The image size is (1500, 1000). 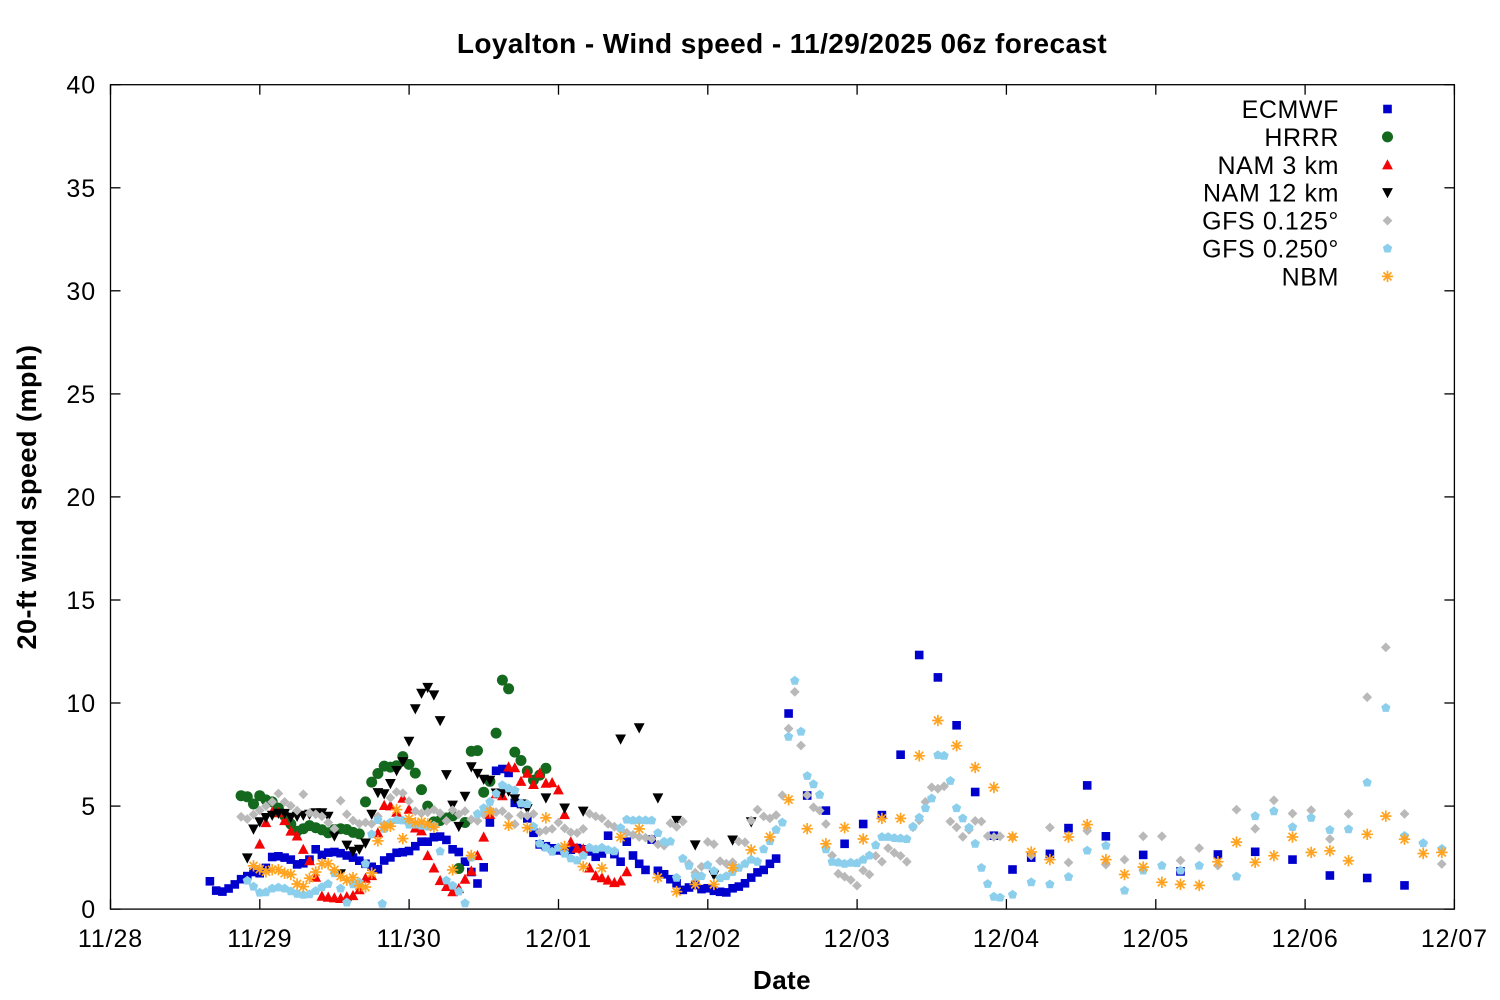 What do you see at coordinates (558, 939) in the screenshot?
I see `svg-text: 12/01` at bounding box center [558, 939].